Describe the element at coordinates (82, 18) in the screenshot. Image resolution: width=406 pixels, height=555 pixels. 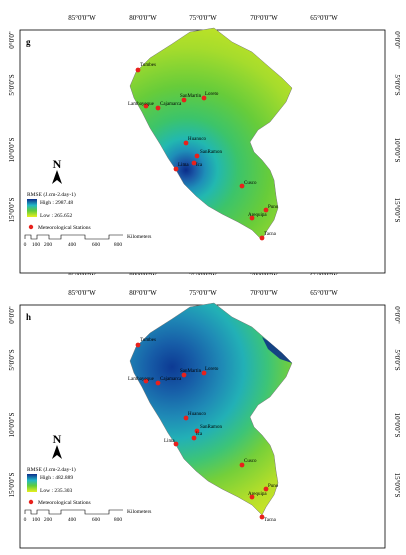
I see `lon-label: 85°0'0"W` at that location.